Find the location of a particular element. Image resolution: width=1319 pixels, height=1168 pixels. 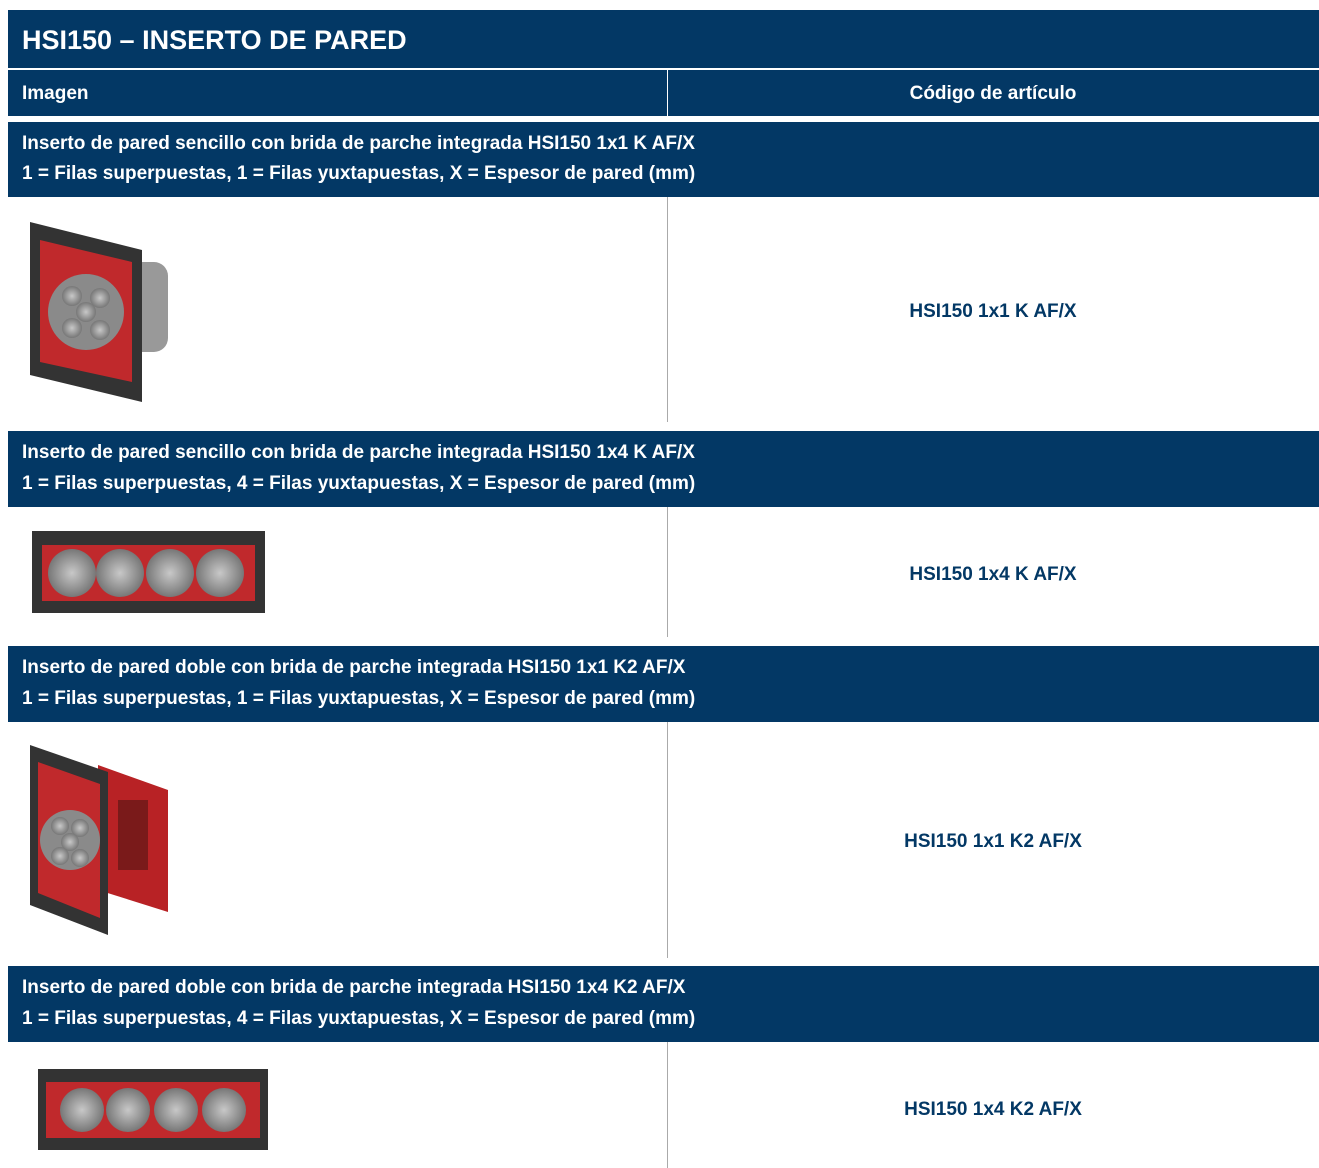

article-code: HSI150 1x1 K2 AF/X is located at coordinates (993, 841).